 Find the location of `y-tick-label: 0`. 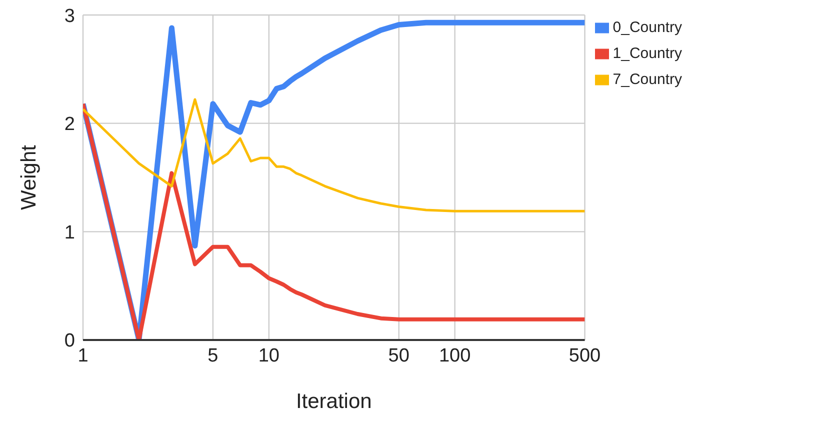

y-tick-label: 0 is located at coordinates (69, 341).